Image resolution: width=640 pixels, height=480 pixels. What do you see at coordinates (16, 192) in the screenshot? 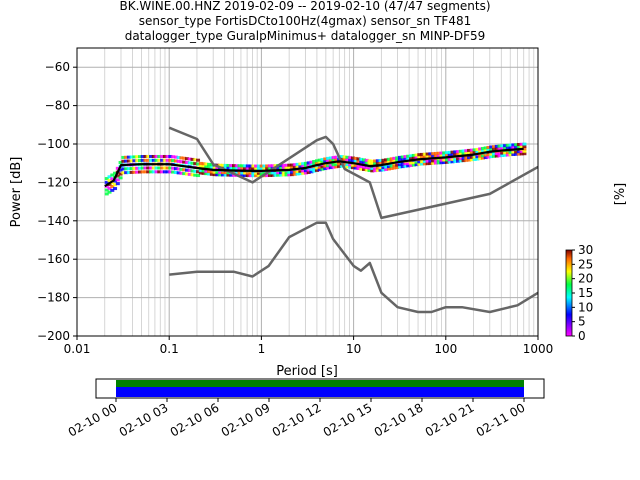
I see `y-axis-label: Power [dB]` at bounding box center [16, 192].